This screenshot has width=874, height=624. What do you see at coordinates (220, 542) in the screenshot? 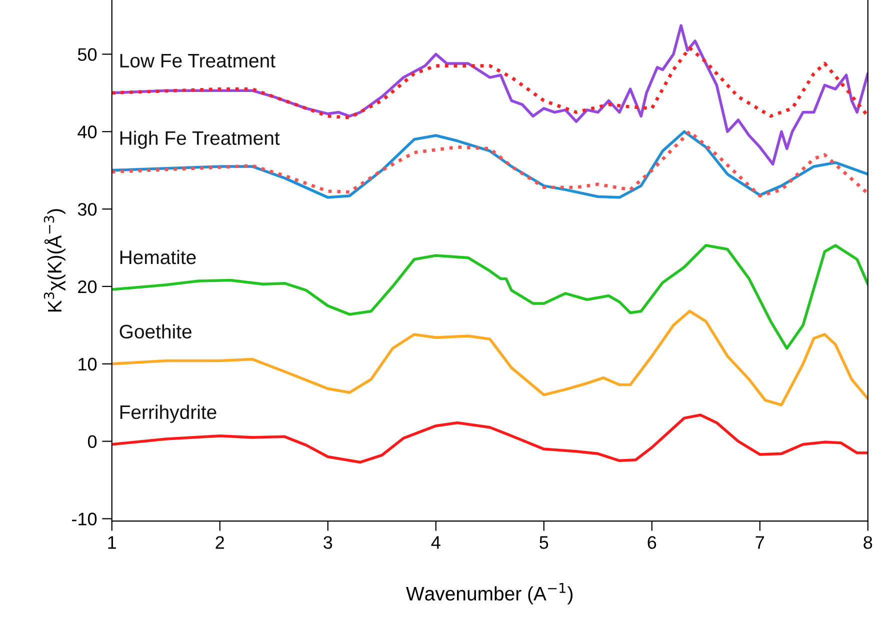
I see `x-tick-label: 2` at bounding box center [220, 542].